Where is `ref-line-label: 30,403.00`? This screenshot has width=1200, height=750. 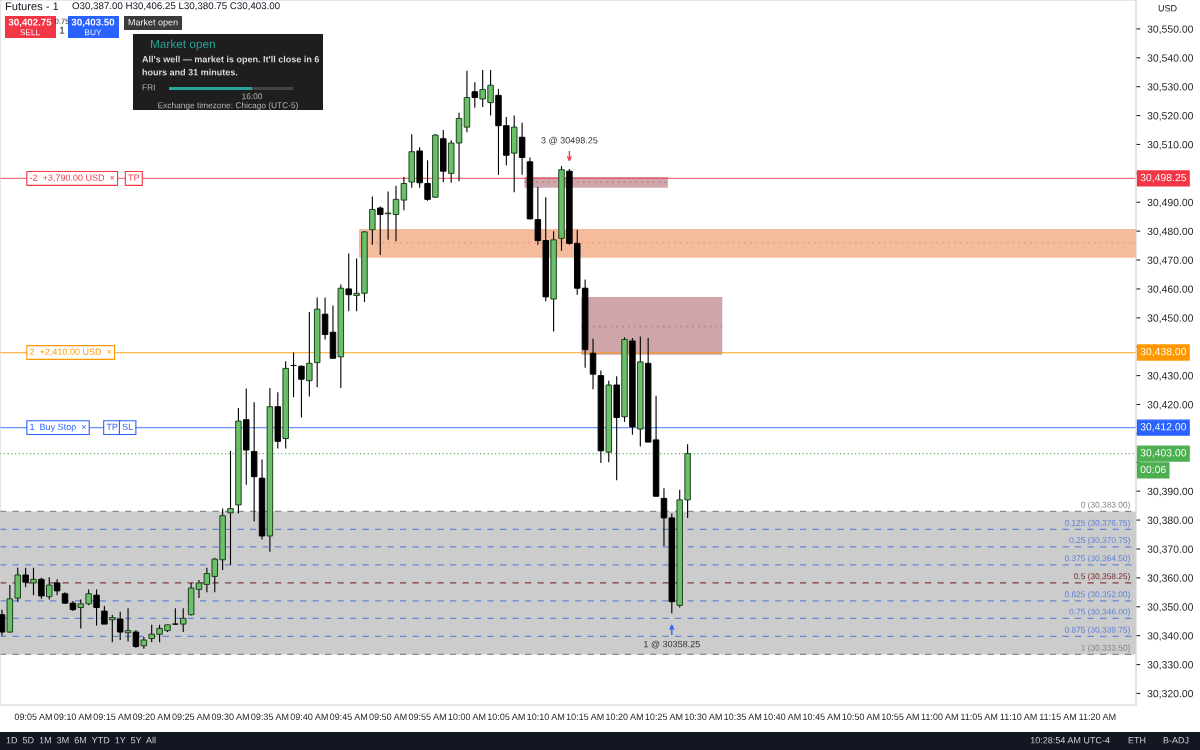 ref-line-label: 30,403.00 is located at coordinates (1163, 453).